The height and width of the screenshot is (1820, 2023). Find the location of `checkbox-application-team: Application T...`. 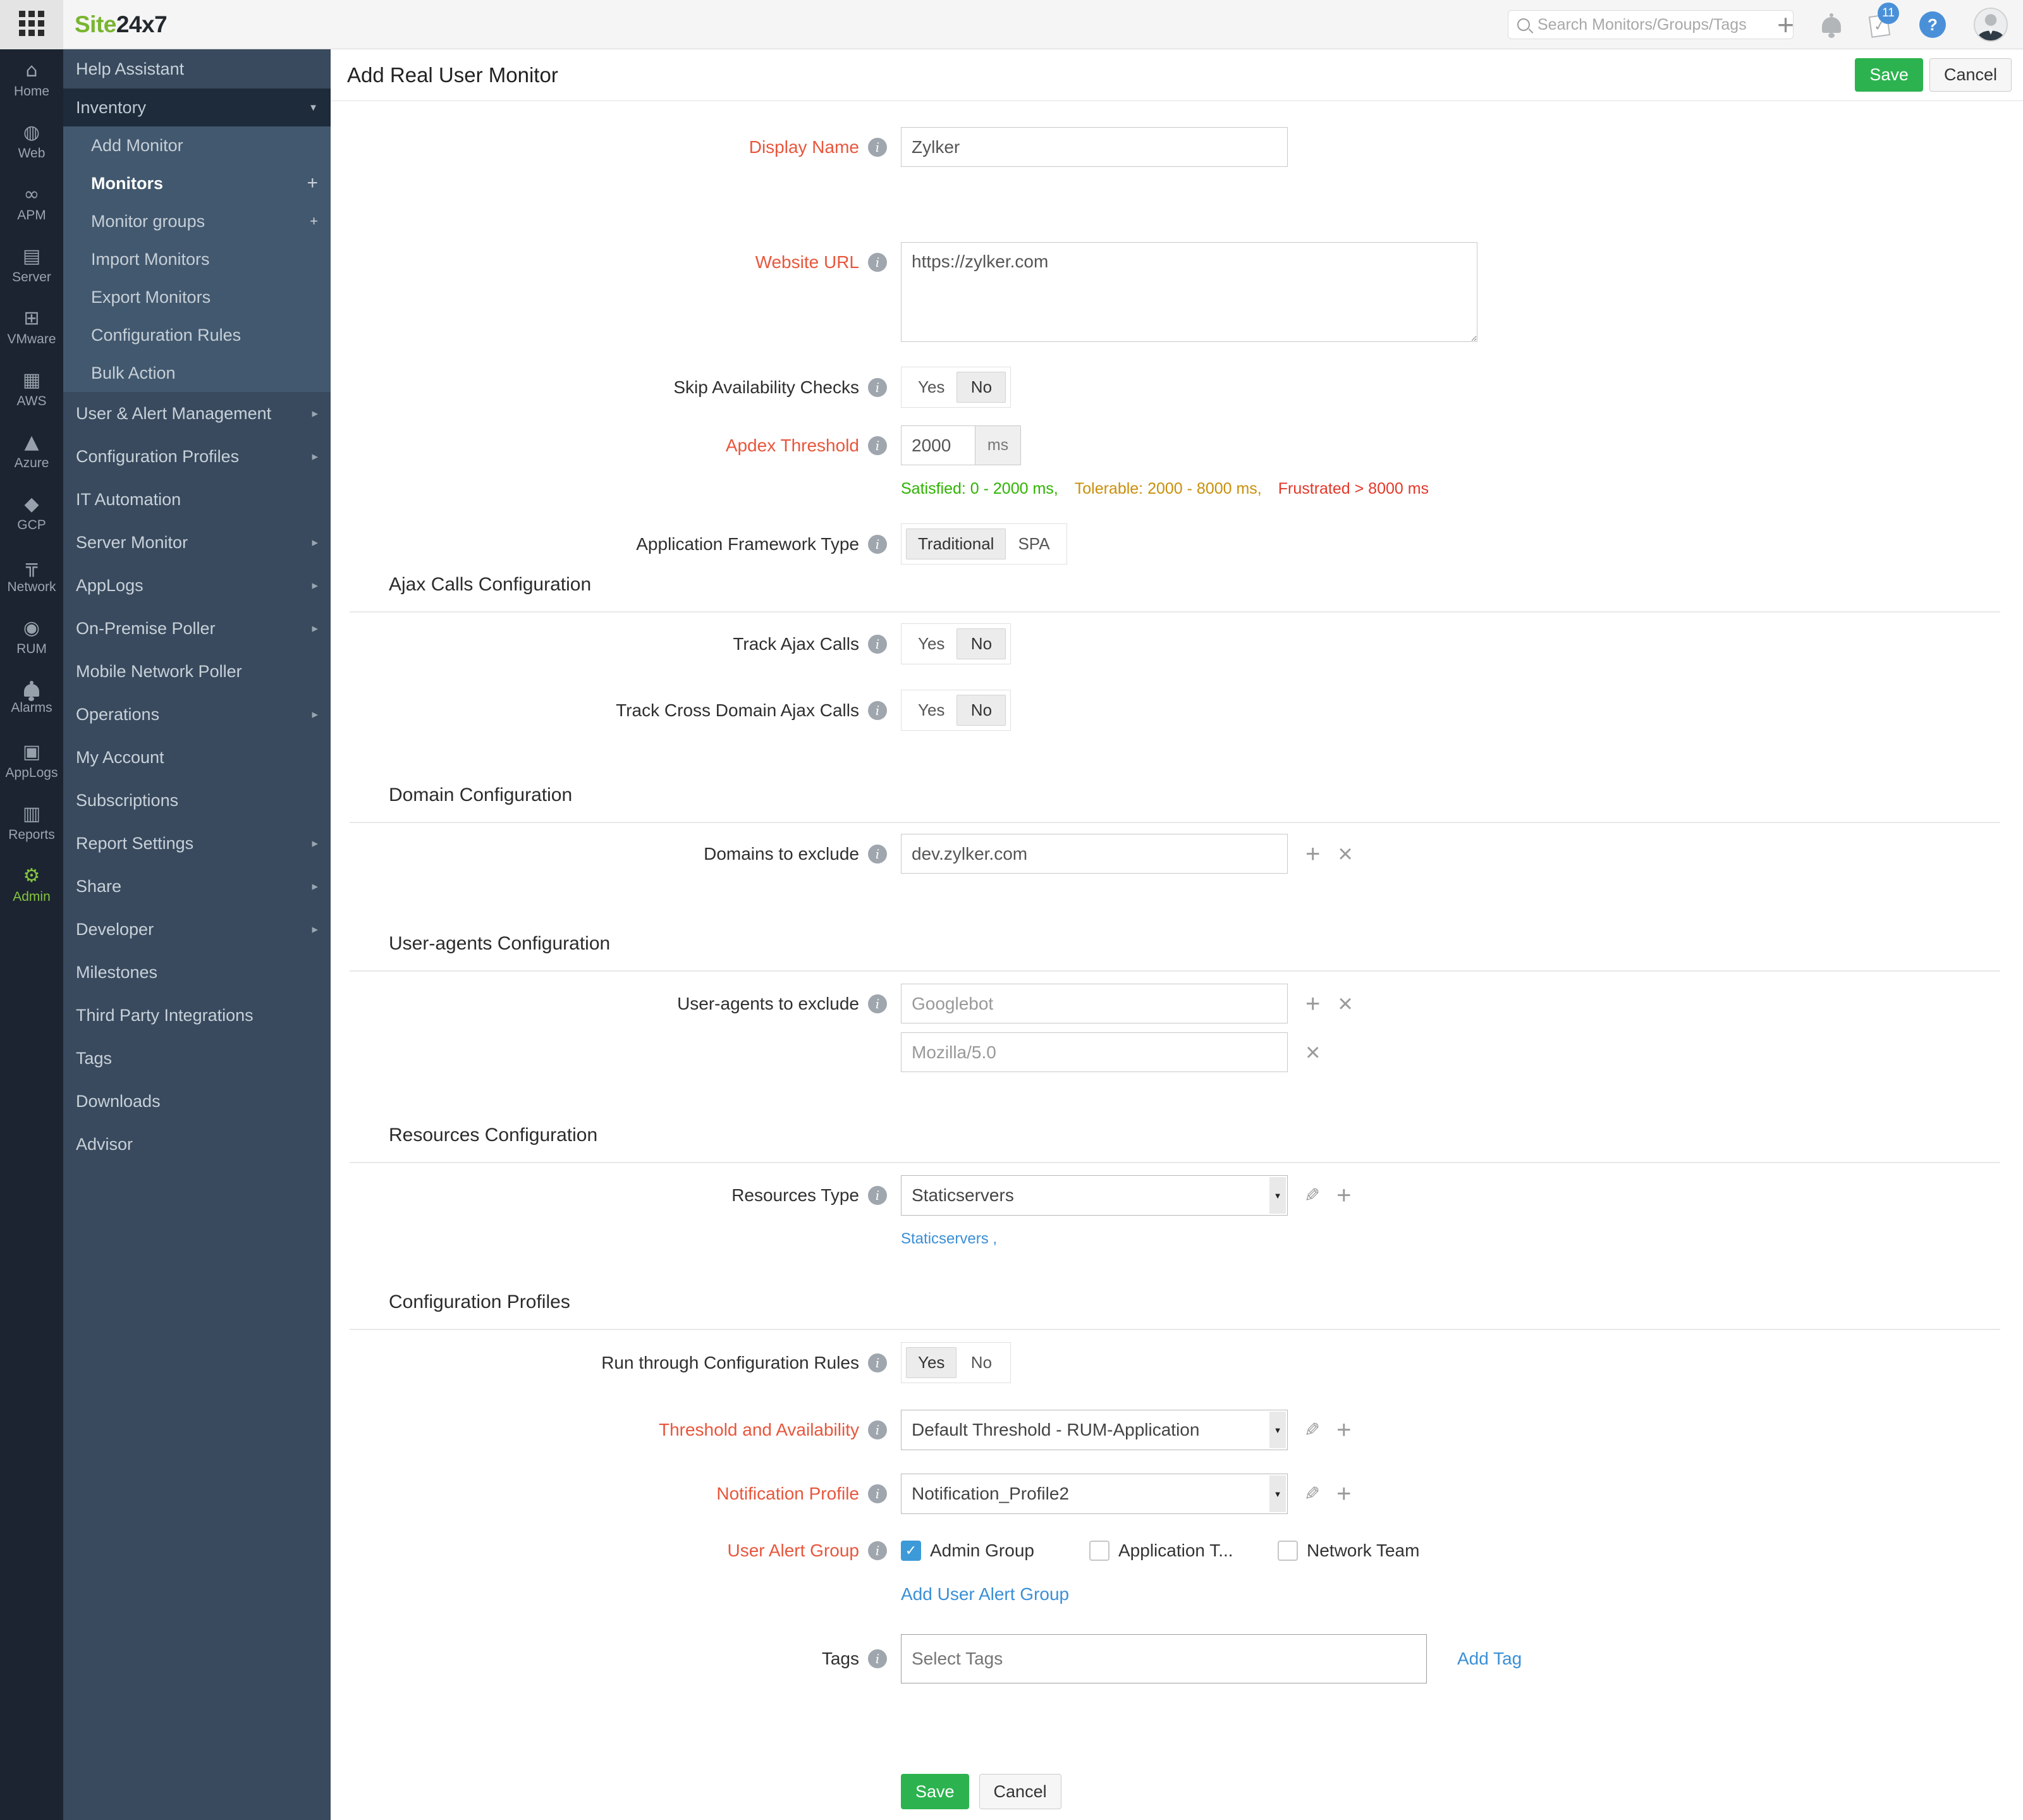

checkbox-application-team: Application T... is located at coordinates (1183, 1551).